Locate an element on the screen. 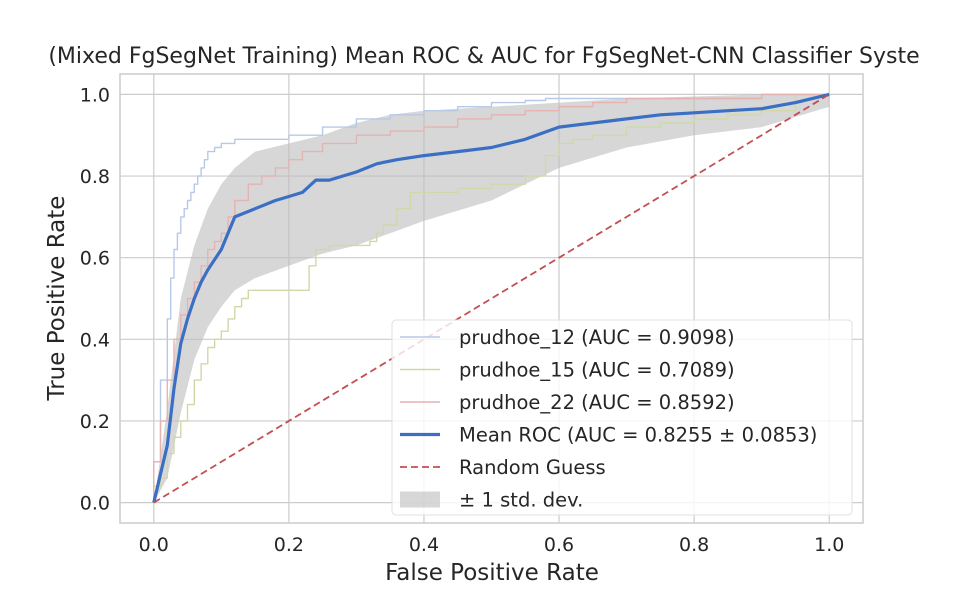 This screenshot has height=600, width=960. y-tick-label: 0.0 is located at coordinates (95, 504).